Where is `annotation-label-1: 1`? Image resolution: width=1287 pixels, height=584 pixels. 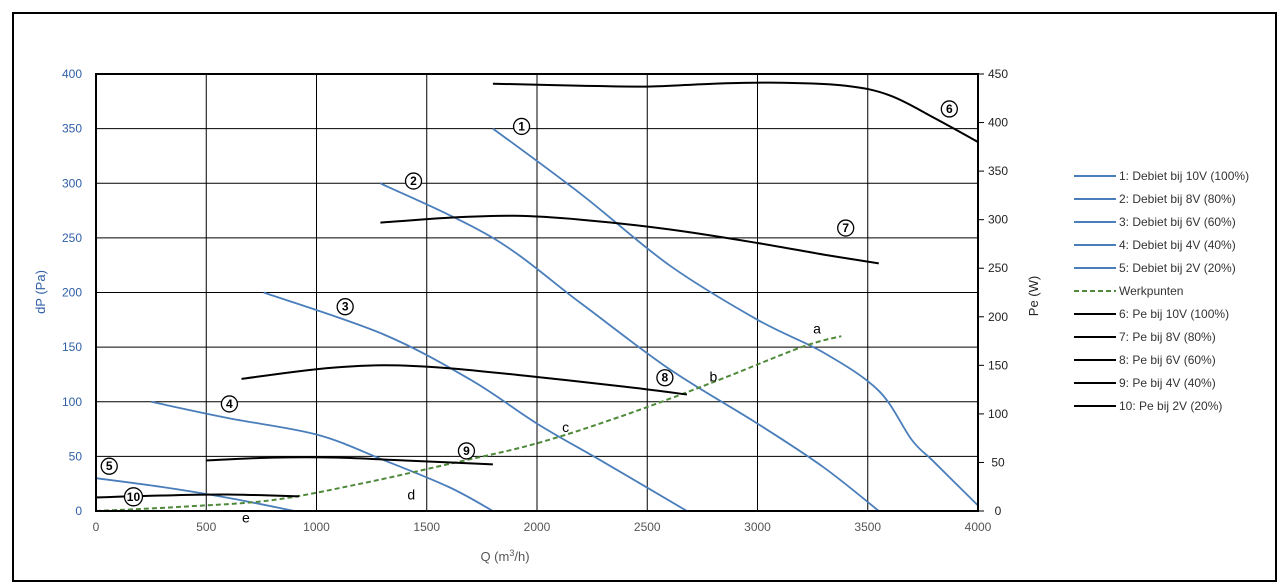
annotation-label-1: 1 is located at coordinates (521, 126).